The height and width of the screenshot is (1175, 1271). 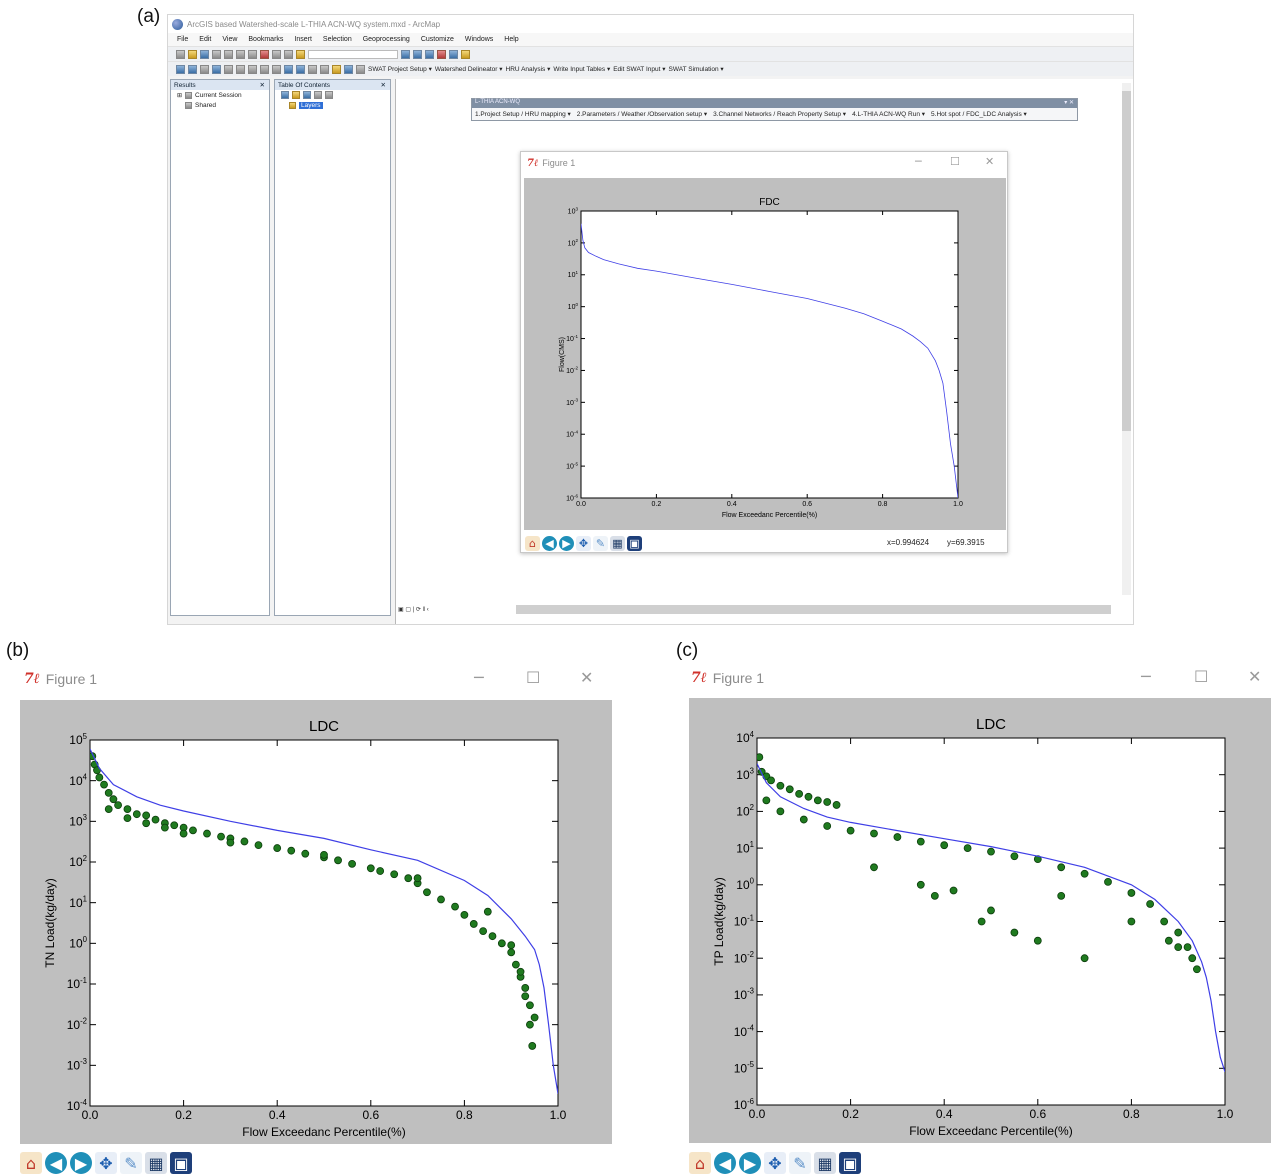 I want to click on hru-analysis-menu: HRU Analysis ▾, so click(x=528, y=69).